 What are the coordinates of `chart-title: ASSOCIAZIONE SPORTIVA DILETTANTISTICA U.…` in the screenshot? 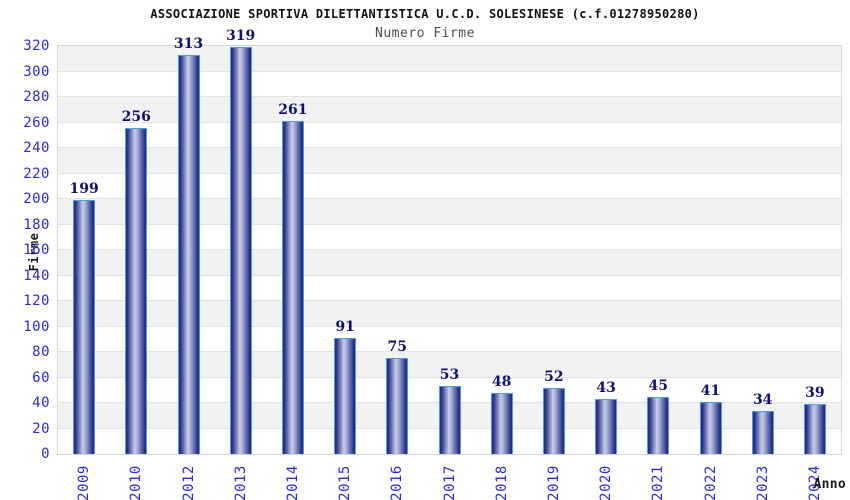 It's located at (425, 14).